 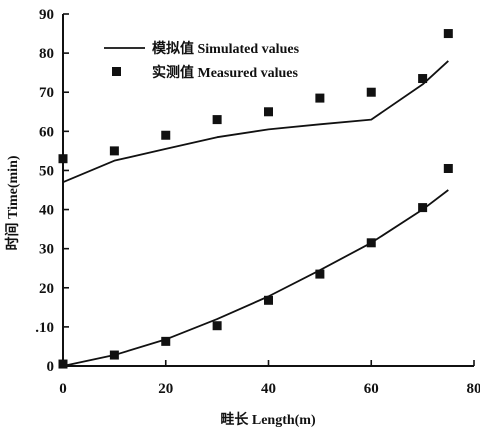 I want to click on legend-square-symbol, so click(x=116, y=71).